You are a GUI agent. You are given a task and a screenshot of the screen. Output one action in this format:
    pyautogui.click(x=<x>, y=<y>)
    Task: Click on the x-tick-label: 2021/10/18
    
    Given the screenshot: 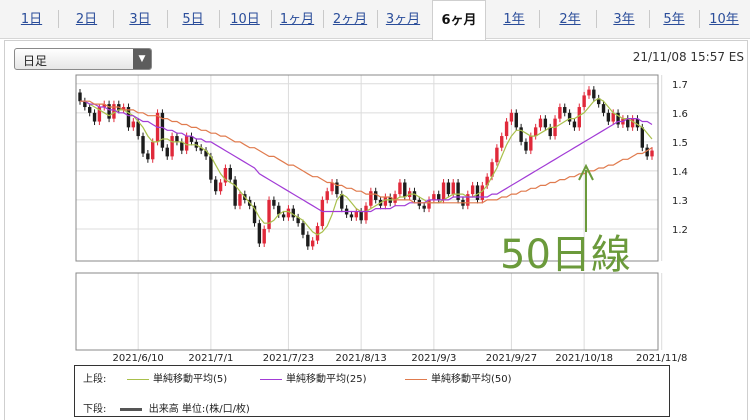 What is the action you would take?
    pyautogui.click(x=584, y=358)
    